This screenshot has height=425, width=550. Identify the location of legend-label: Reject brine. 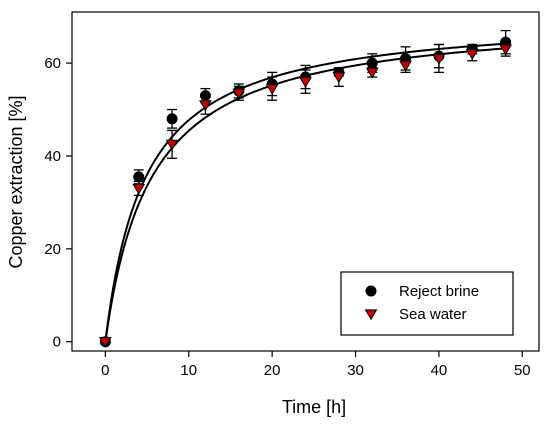
(439, 291).